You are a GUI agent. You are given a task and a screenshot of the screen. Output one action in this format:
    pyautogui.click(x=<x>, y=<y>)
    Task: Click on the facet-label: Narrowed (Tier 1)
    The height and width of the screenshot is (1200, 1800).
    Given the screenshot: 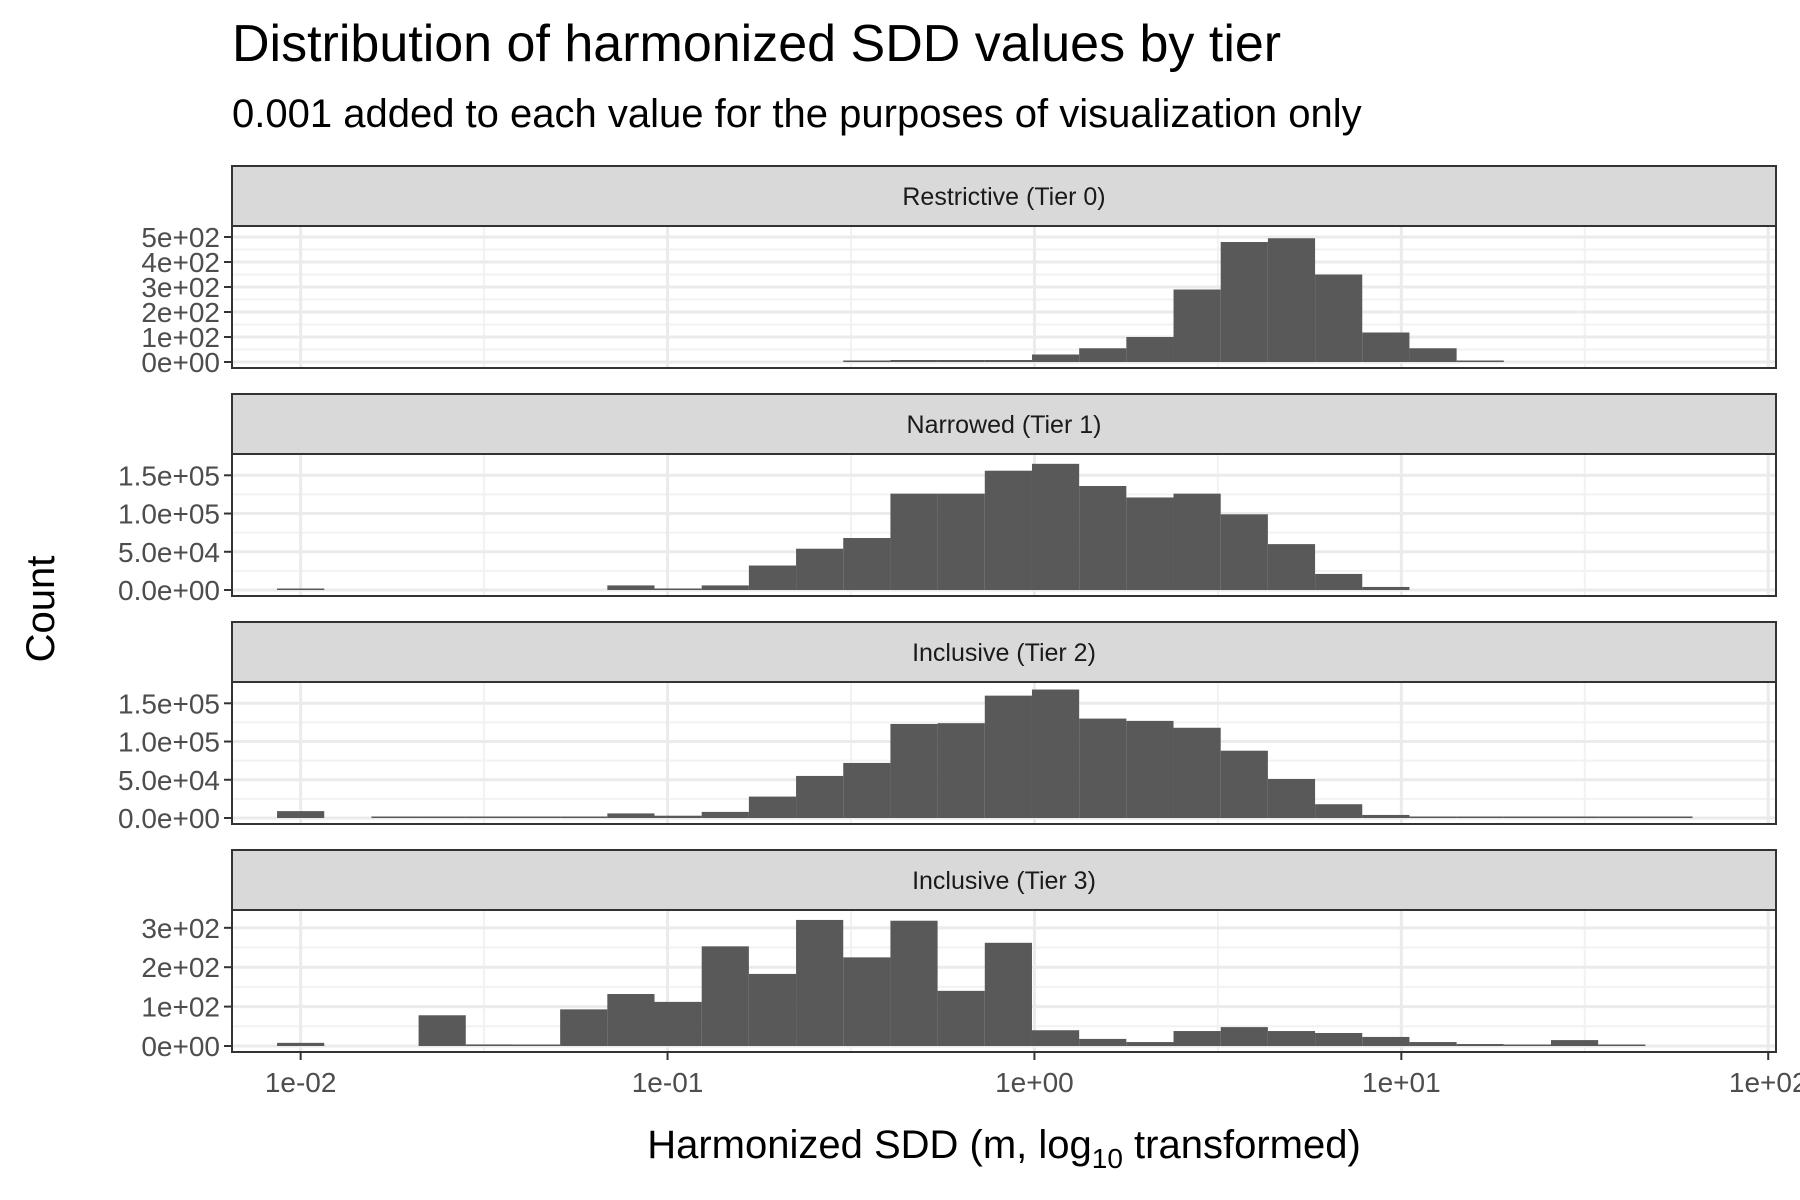 What is the action you would take?
    pyautogui.click(x=1004, y=425)
    